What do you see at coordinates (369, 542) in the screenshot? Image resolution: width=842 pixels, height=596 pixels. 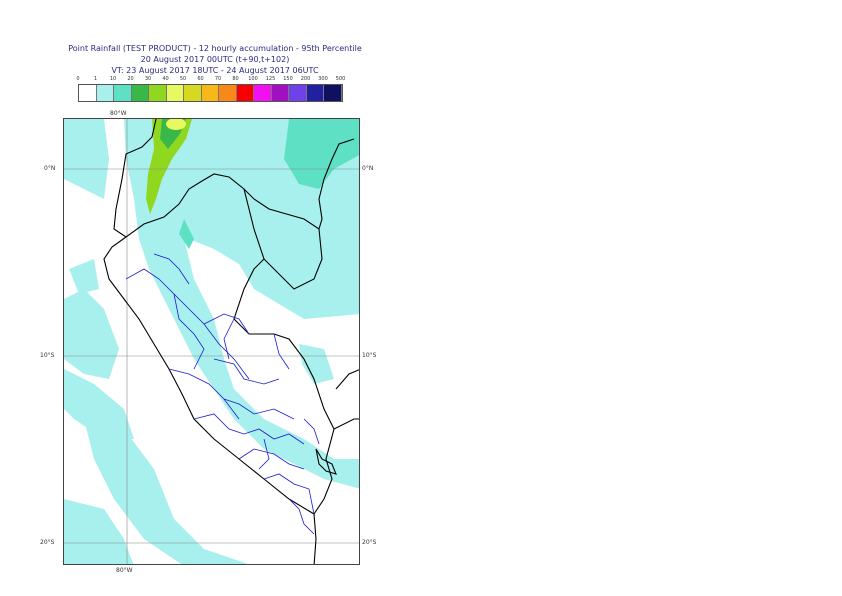 I see `lat-label-right-20: 20°S` at bounding box center [369, 542].